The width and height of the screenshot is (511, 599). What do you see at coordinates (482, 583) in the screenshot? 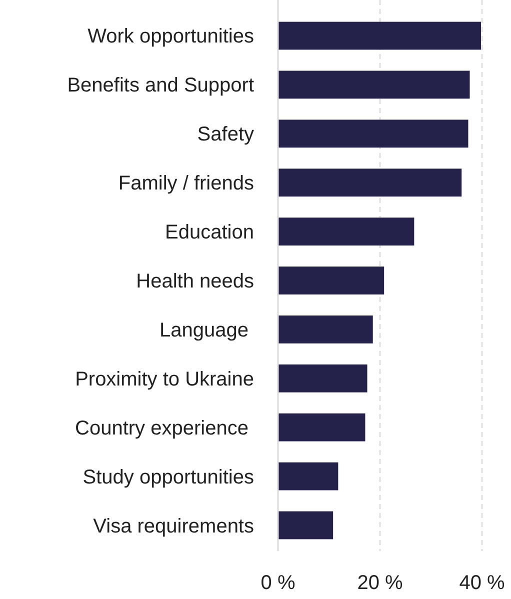
I see `x-tick-label: 40 %` at bounding box center [482, 583].